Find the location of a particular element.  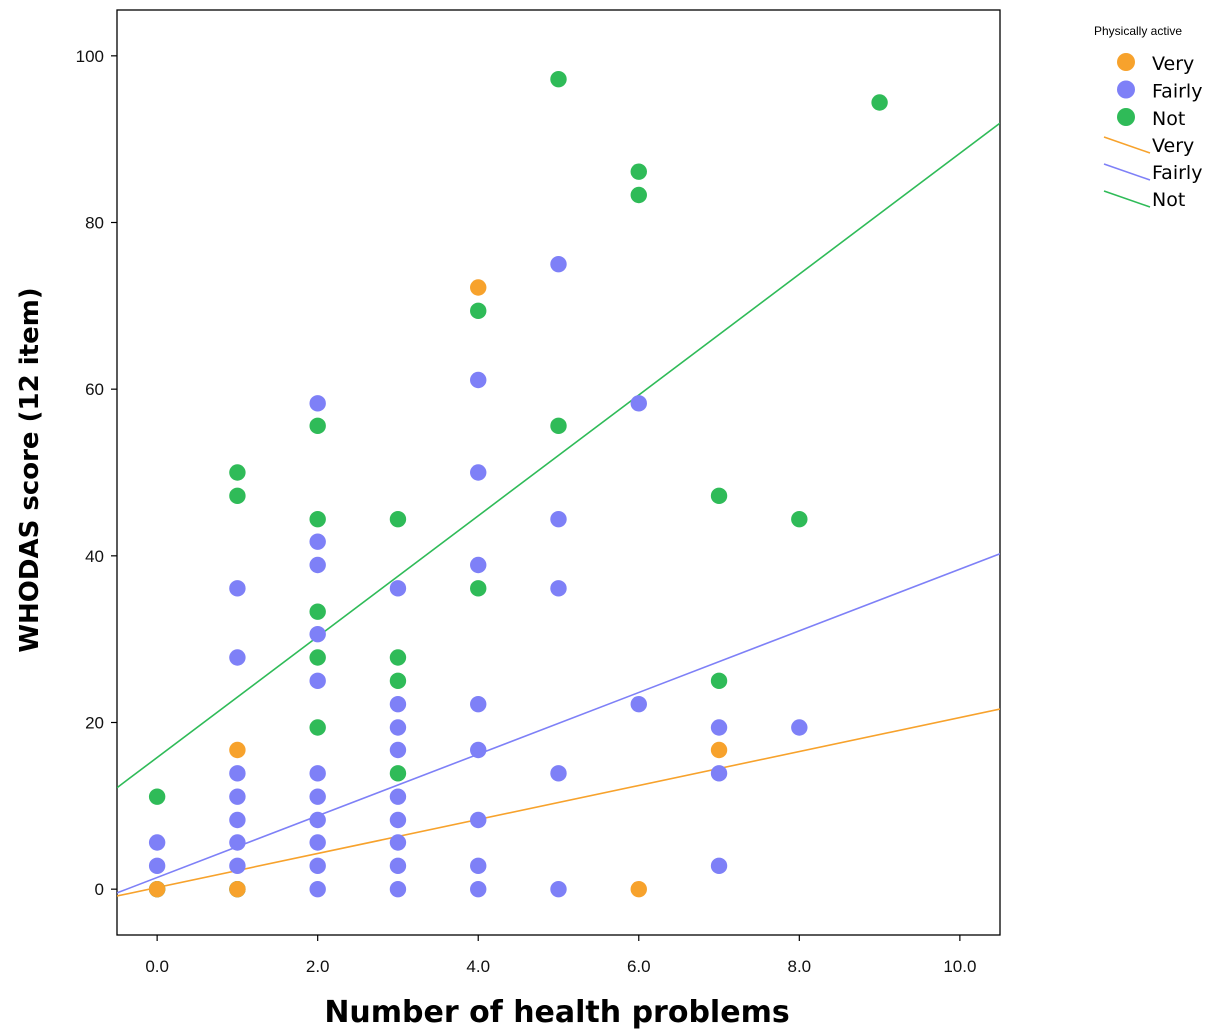

y-tick-label: 40 is located at coordinates (94, 556).